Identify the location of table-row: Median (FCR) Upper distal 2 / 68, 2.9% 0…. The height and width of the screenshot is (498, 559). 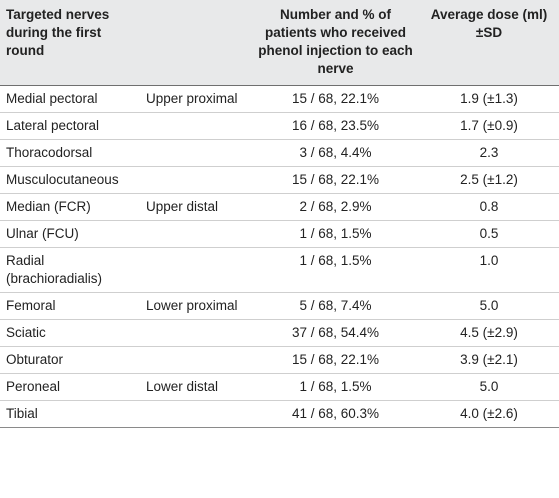
(279, 207).